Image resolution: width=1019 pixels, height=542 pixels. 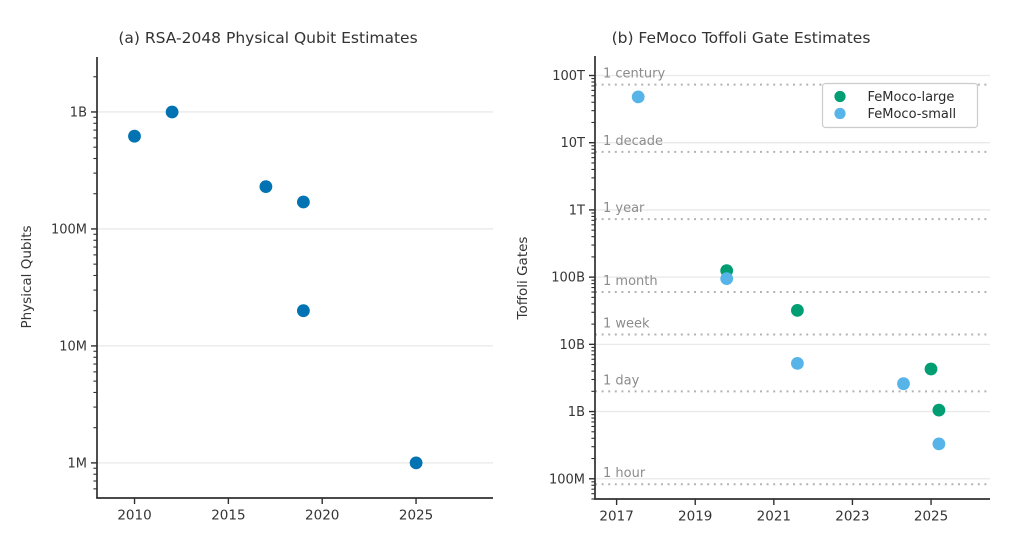 I want to click on y-tick-label: 100B, so click(x=568, y=278).